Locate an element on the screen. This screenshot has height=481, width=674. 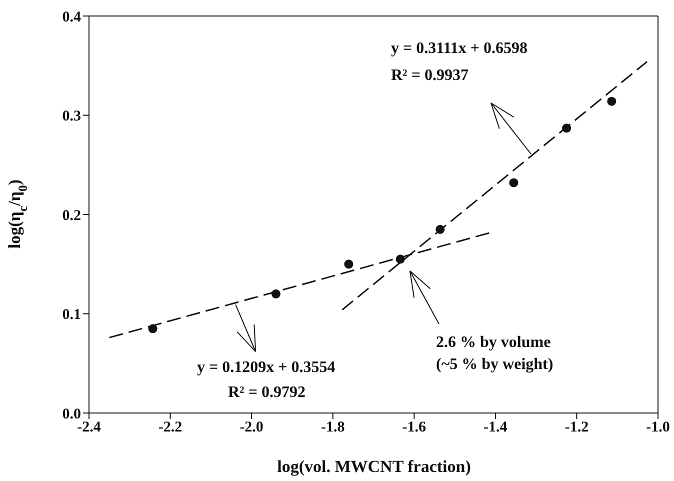
annotation: R² = 0.9937 is located at coordinates (429, 75).